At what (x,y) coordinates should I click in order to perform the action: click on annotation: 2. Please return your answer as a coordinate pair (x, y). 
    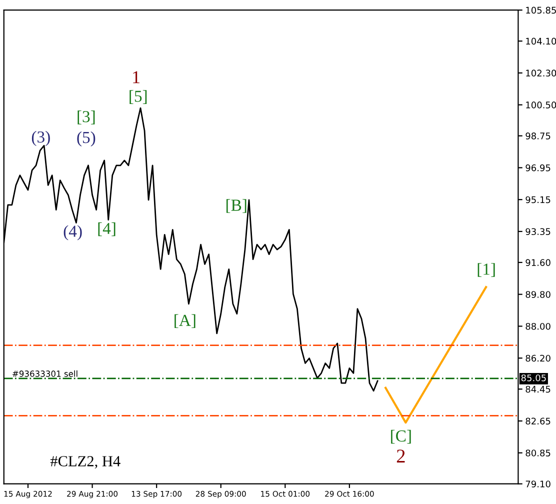
    Looking at the image, I should click on (400, 456).